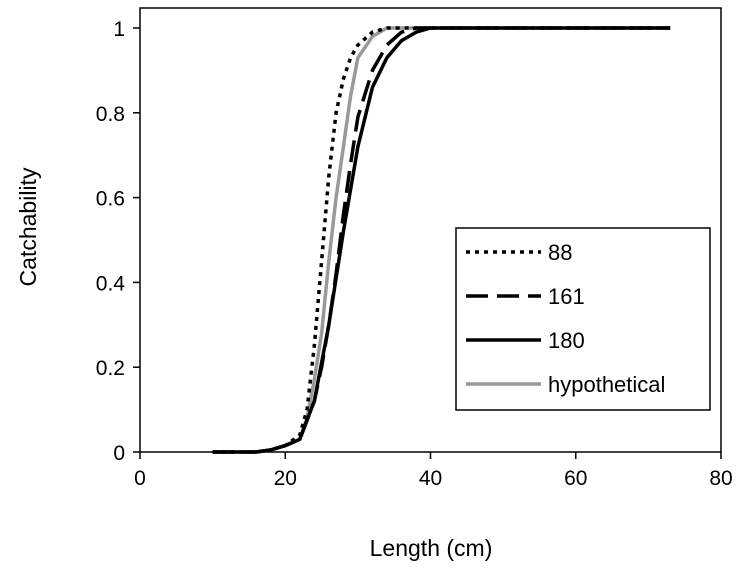  What do you see at coordinates (566, 296) in the screenshot?
I see `legend-label-161: 161` at bounding box center [566, 296].